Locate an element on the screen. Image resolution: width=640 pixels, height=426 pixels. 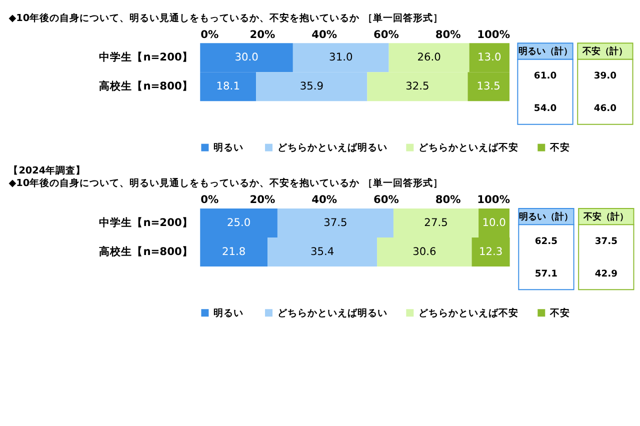
chart-subtitle: ◆10年後の自身について、明るい見通しをもっているか、不安を抱いているか ［単一回答形式］ is located at coordinates (225, 183).